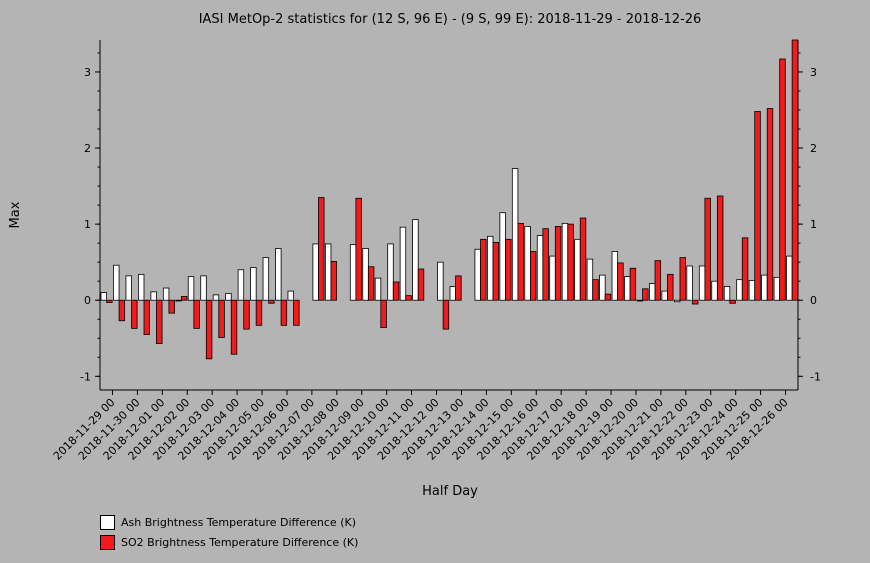 The image size is (870, 563). What do you see at coordinates (87, 224) in the screenshot?
I see `y-tick-label: 1` at bounding box center [87, 224].